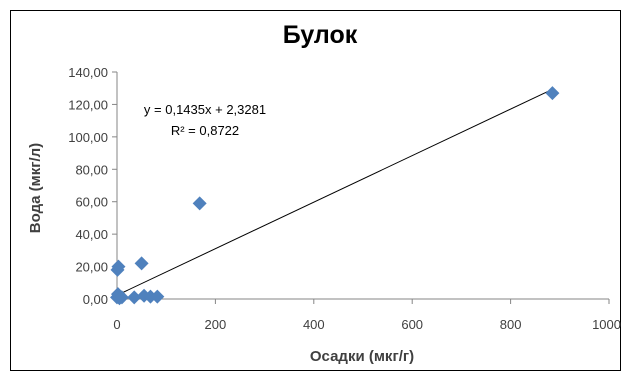  What do you see at coordinates (412, 324) in the screenshot?
I see `x-tick-label: 600` at bounding box center [412, 324].